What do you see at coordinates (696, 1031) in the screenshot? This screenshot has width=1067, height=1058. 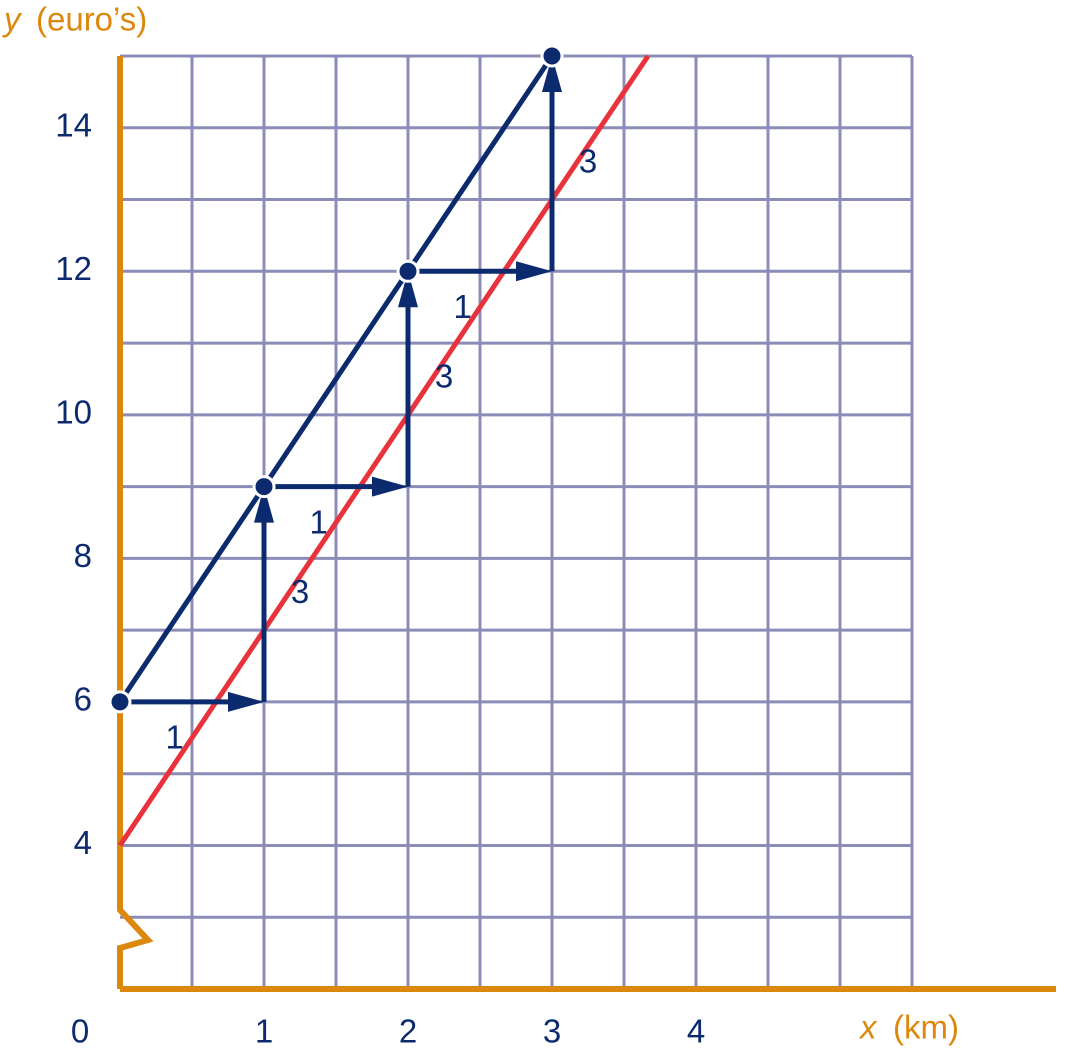 I see `x-tick-label: 4` at bounding box center [696, 1031].